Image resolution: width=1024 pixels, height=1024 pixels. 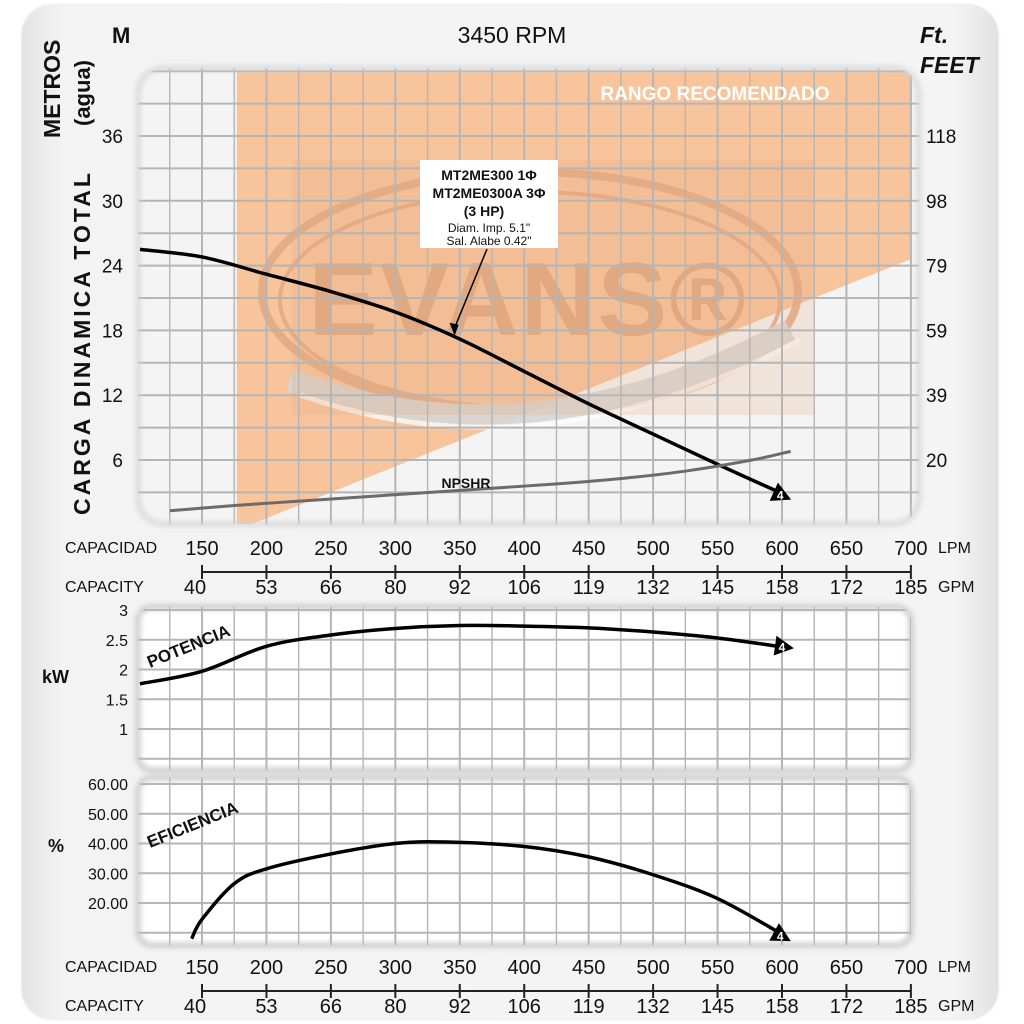 I want to click on annotation-line-4: Diam. Imp. 5.1", so click(x=489, y=228).